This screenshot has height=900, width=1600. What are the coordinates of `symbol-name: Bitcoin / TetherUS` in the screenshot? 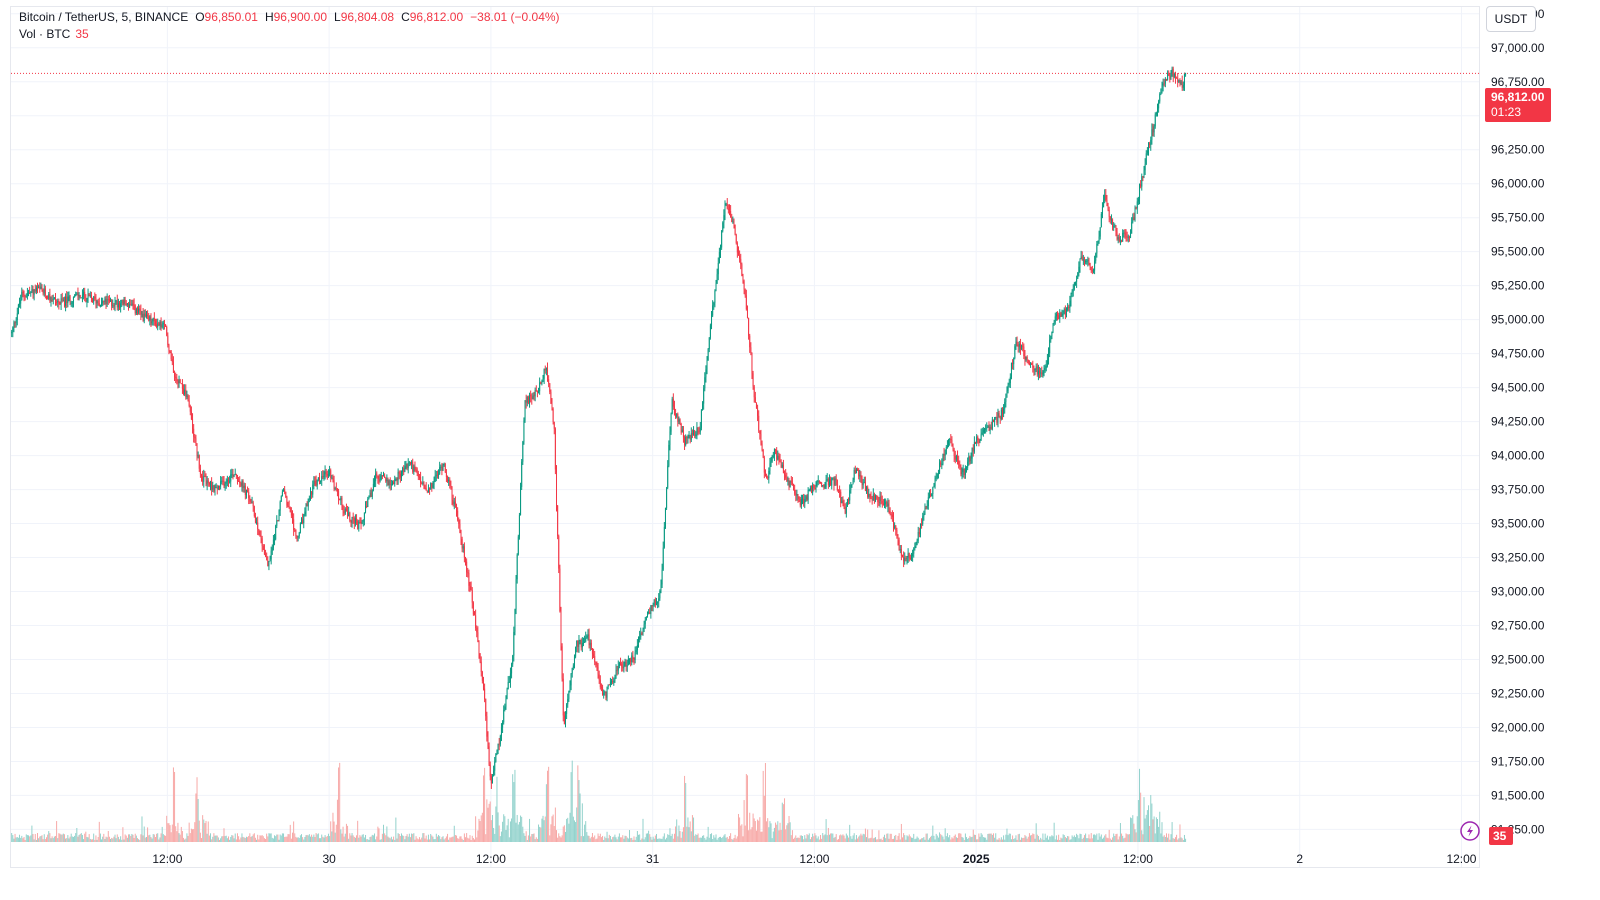 It's located at (67, 17).